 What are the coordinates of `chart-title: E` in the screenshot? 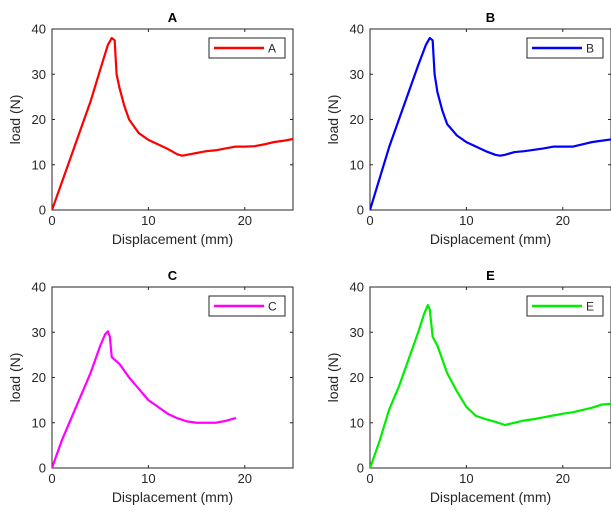 It's located at (490, 275).